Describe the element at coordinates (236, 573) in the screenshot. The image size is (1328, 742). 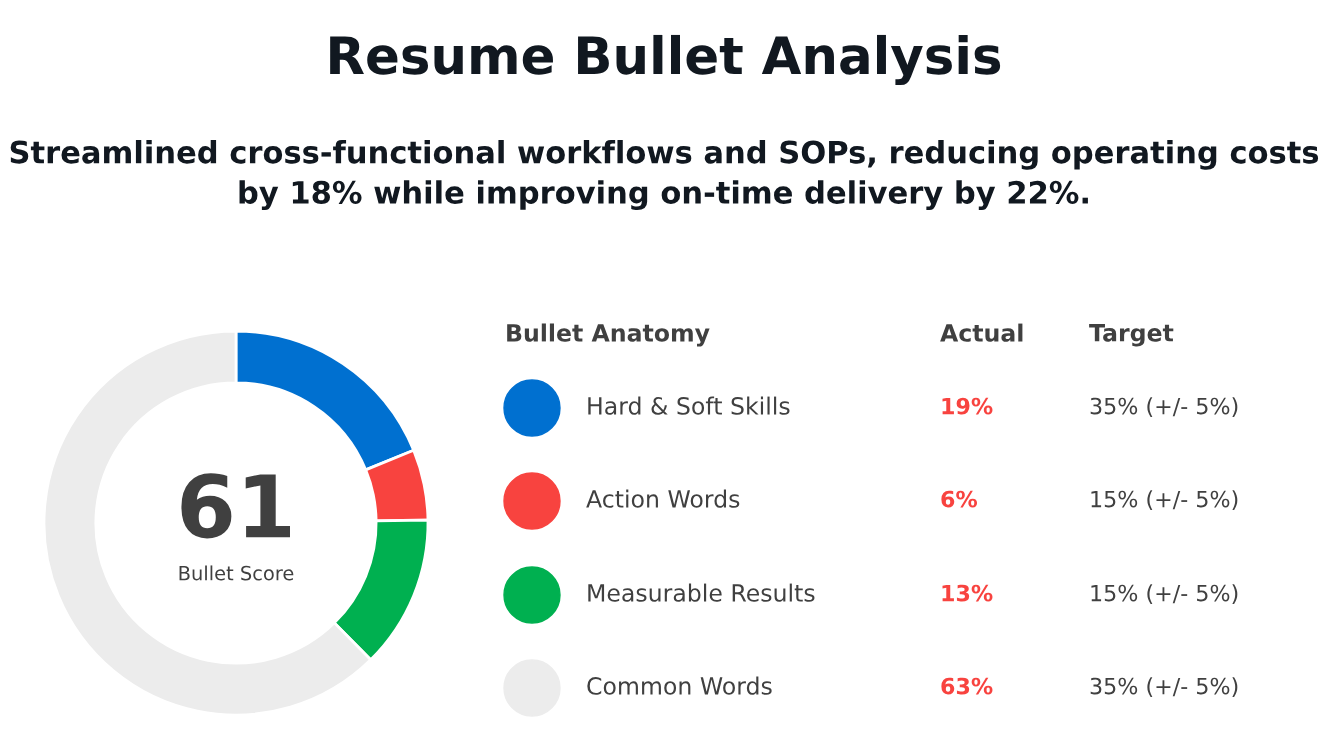
I see `text: Bullet Score` at that location.